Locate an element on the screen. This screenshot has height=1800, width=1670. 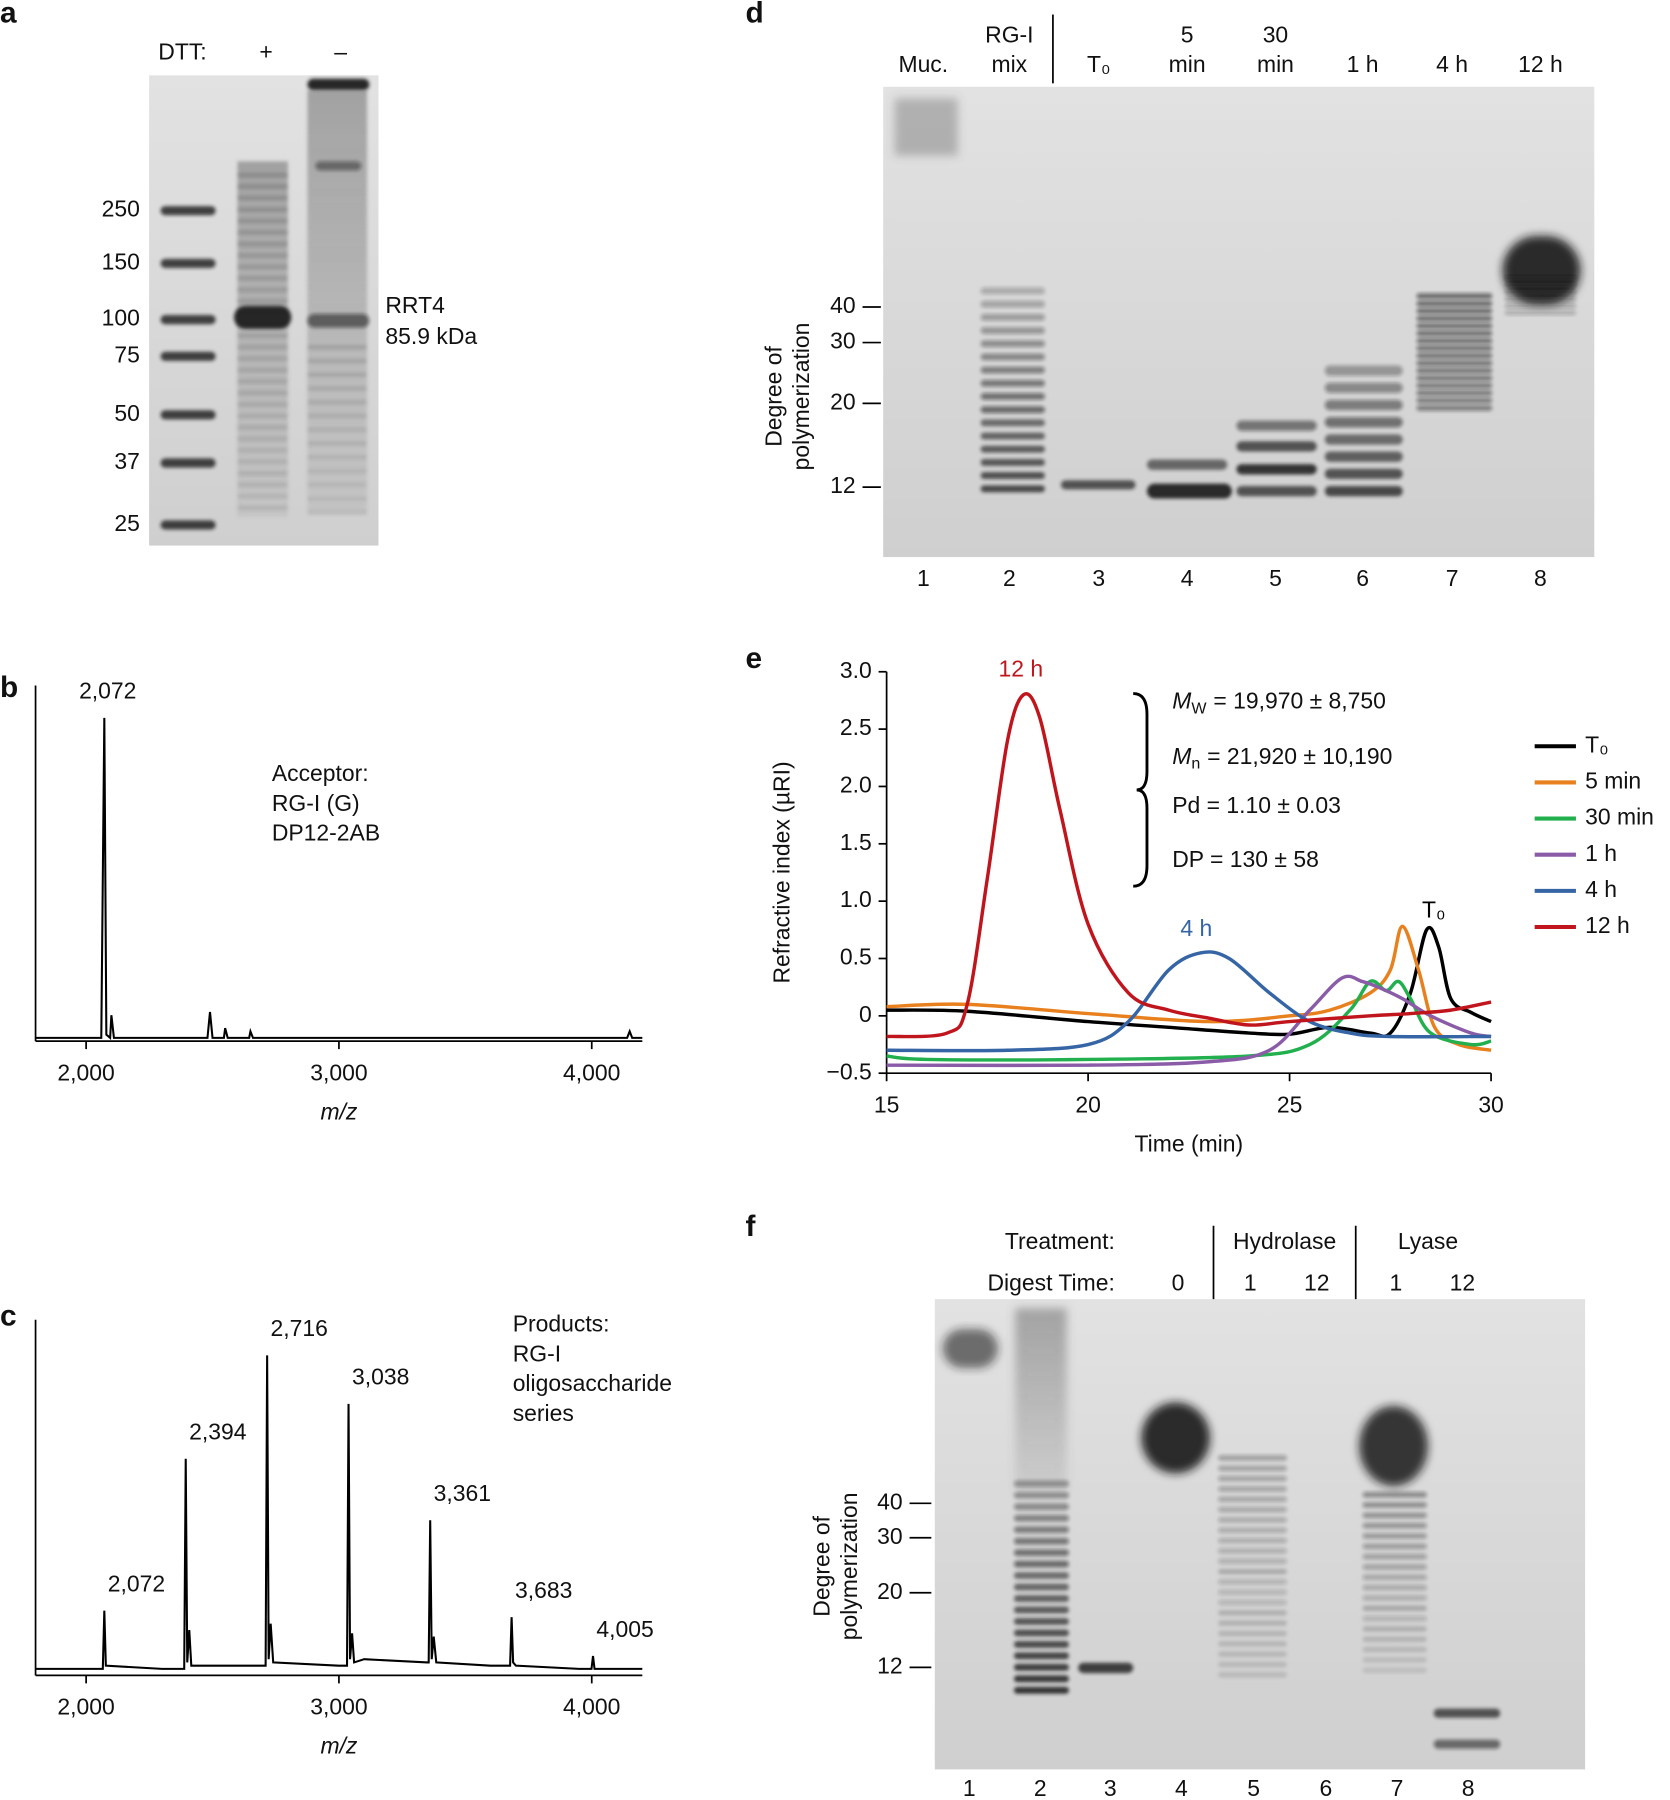
stat-subscript: W is located at coordinates (1199, 709).